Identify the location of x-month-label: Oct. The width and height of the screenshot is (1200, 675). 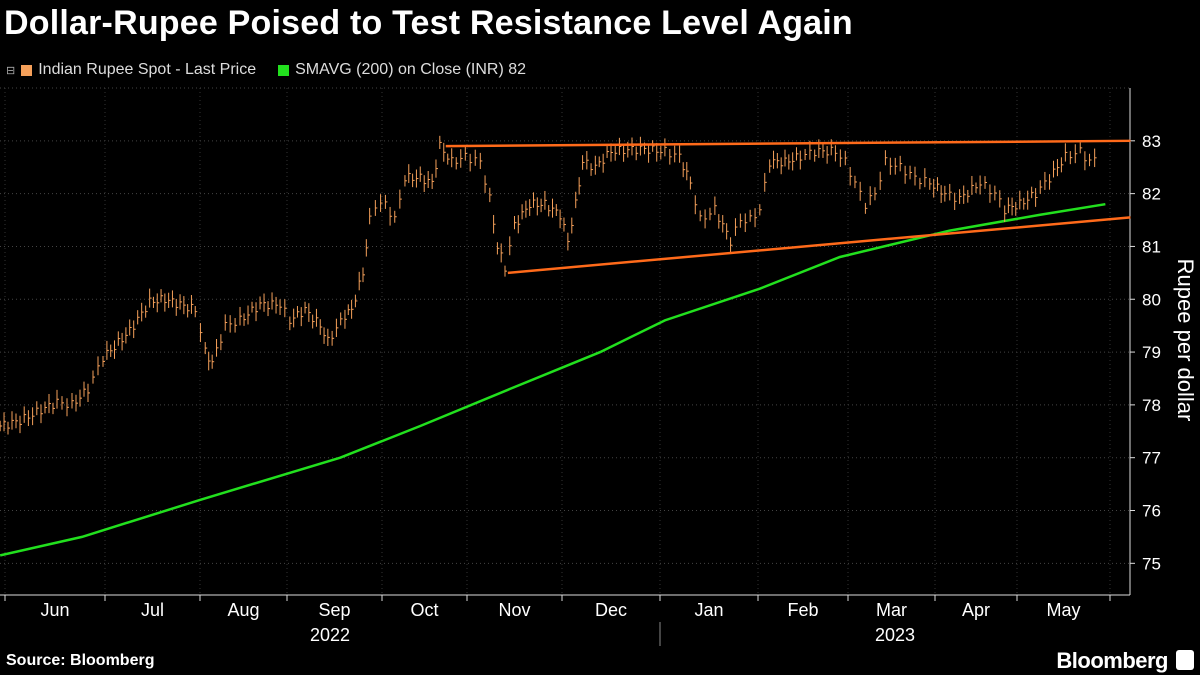
(424, 610).